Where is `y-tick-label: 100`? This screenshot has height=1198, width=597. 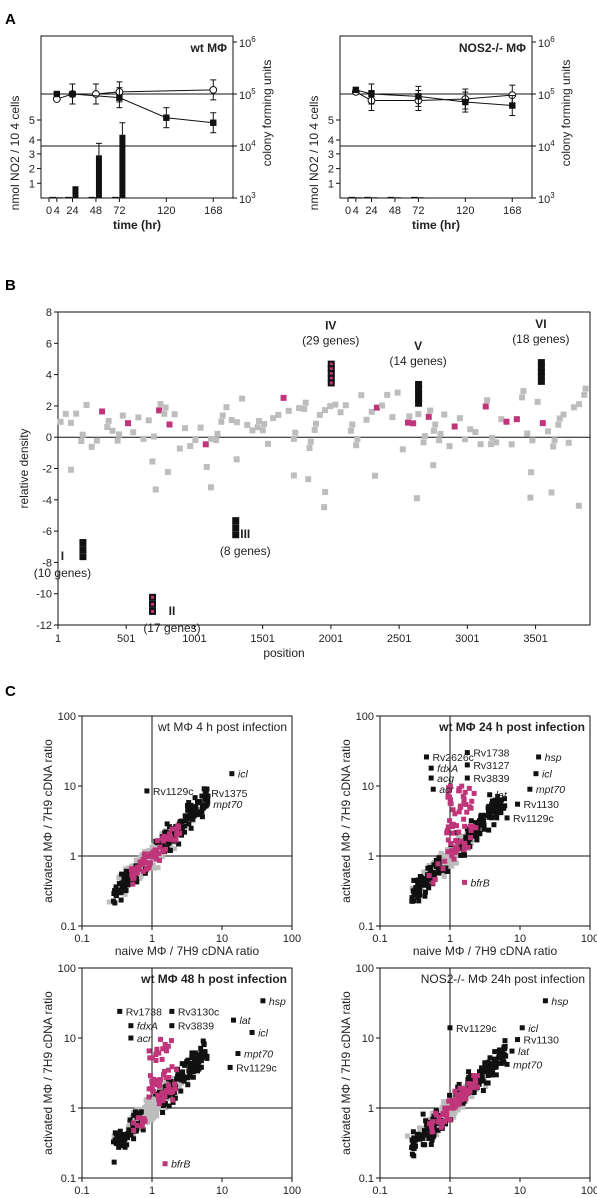 y-tick-label: 100 is located at coordinates (365, 717).